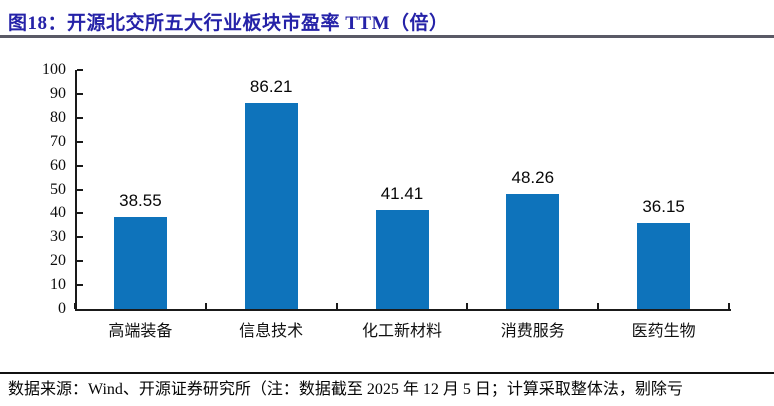 The height and width of the screenshot is (406, 774). What do you see at coordinates (271, 331) in the screenshot?
I see `x-category-label: 信息技术` at bounding box center [271, 331].